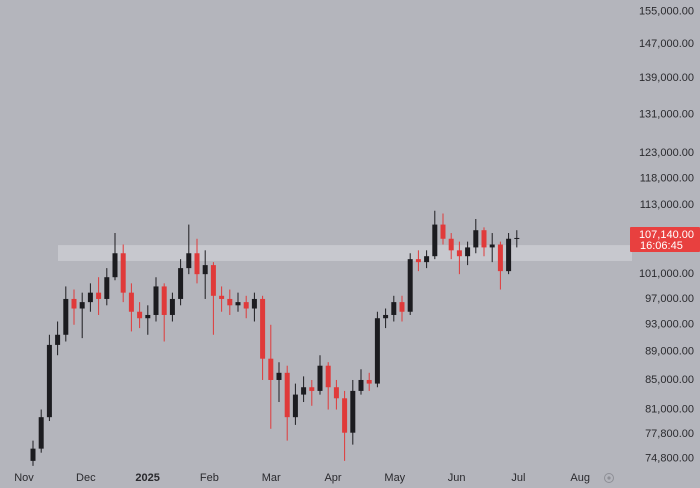  Describe the element at coordinates (666, 114) in the screenshot. I see `y-tick-label: 131,000.00` at that location.